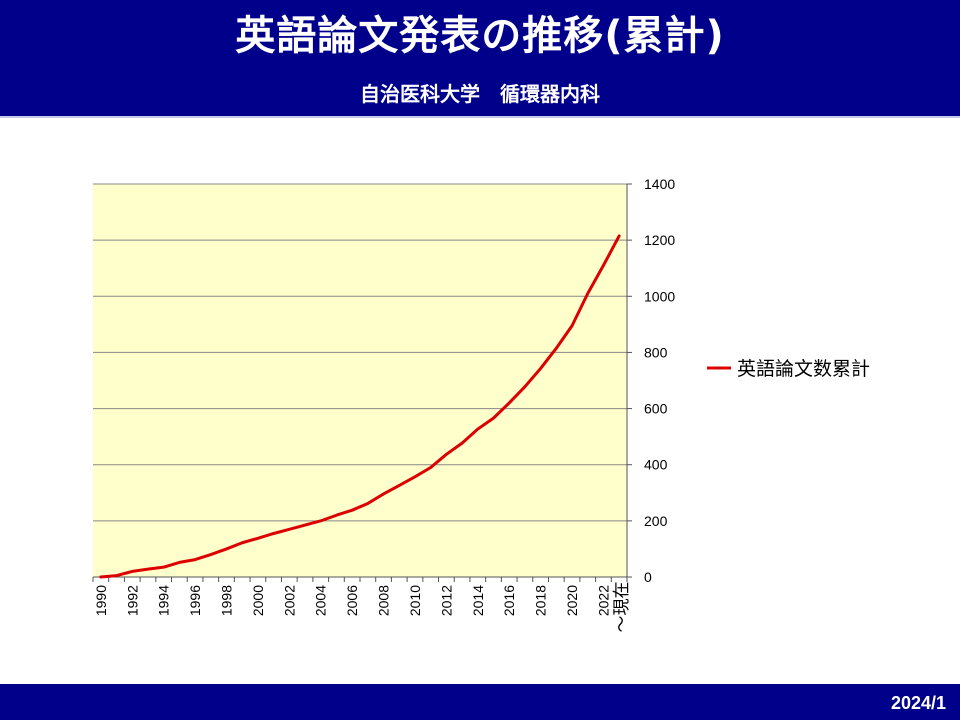 The width and height of the screenshot is (960, 720). I want to click on x-tick-label: 2002, so click(289, 600).